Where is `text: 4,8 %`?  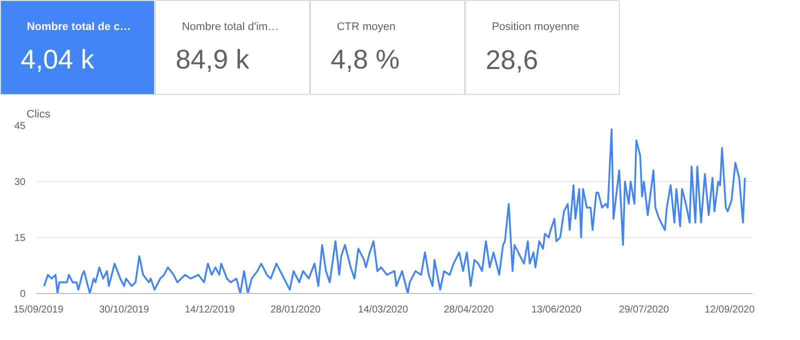 text: 4,8 % is located at coordinates (365, 59).